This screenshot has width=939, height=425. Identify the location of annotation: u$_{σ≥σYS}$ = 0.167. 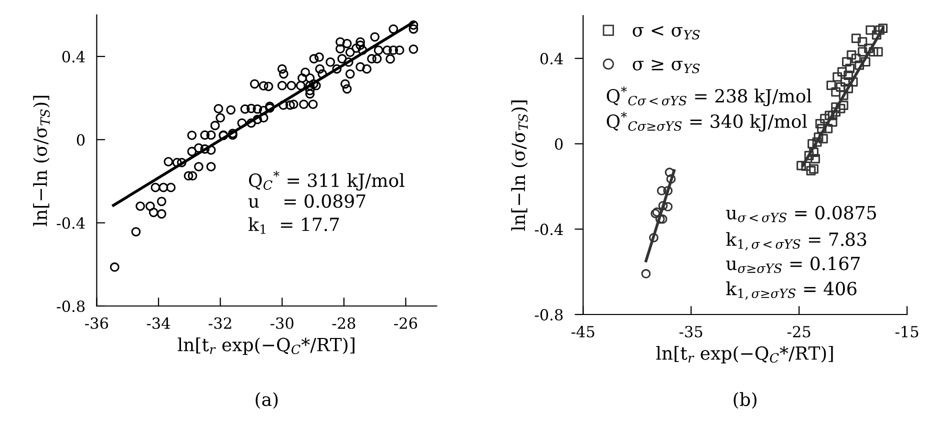
(793, 265).